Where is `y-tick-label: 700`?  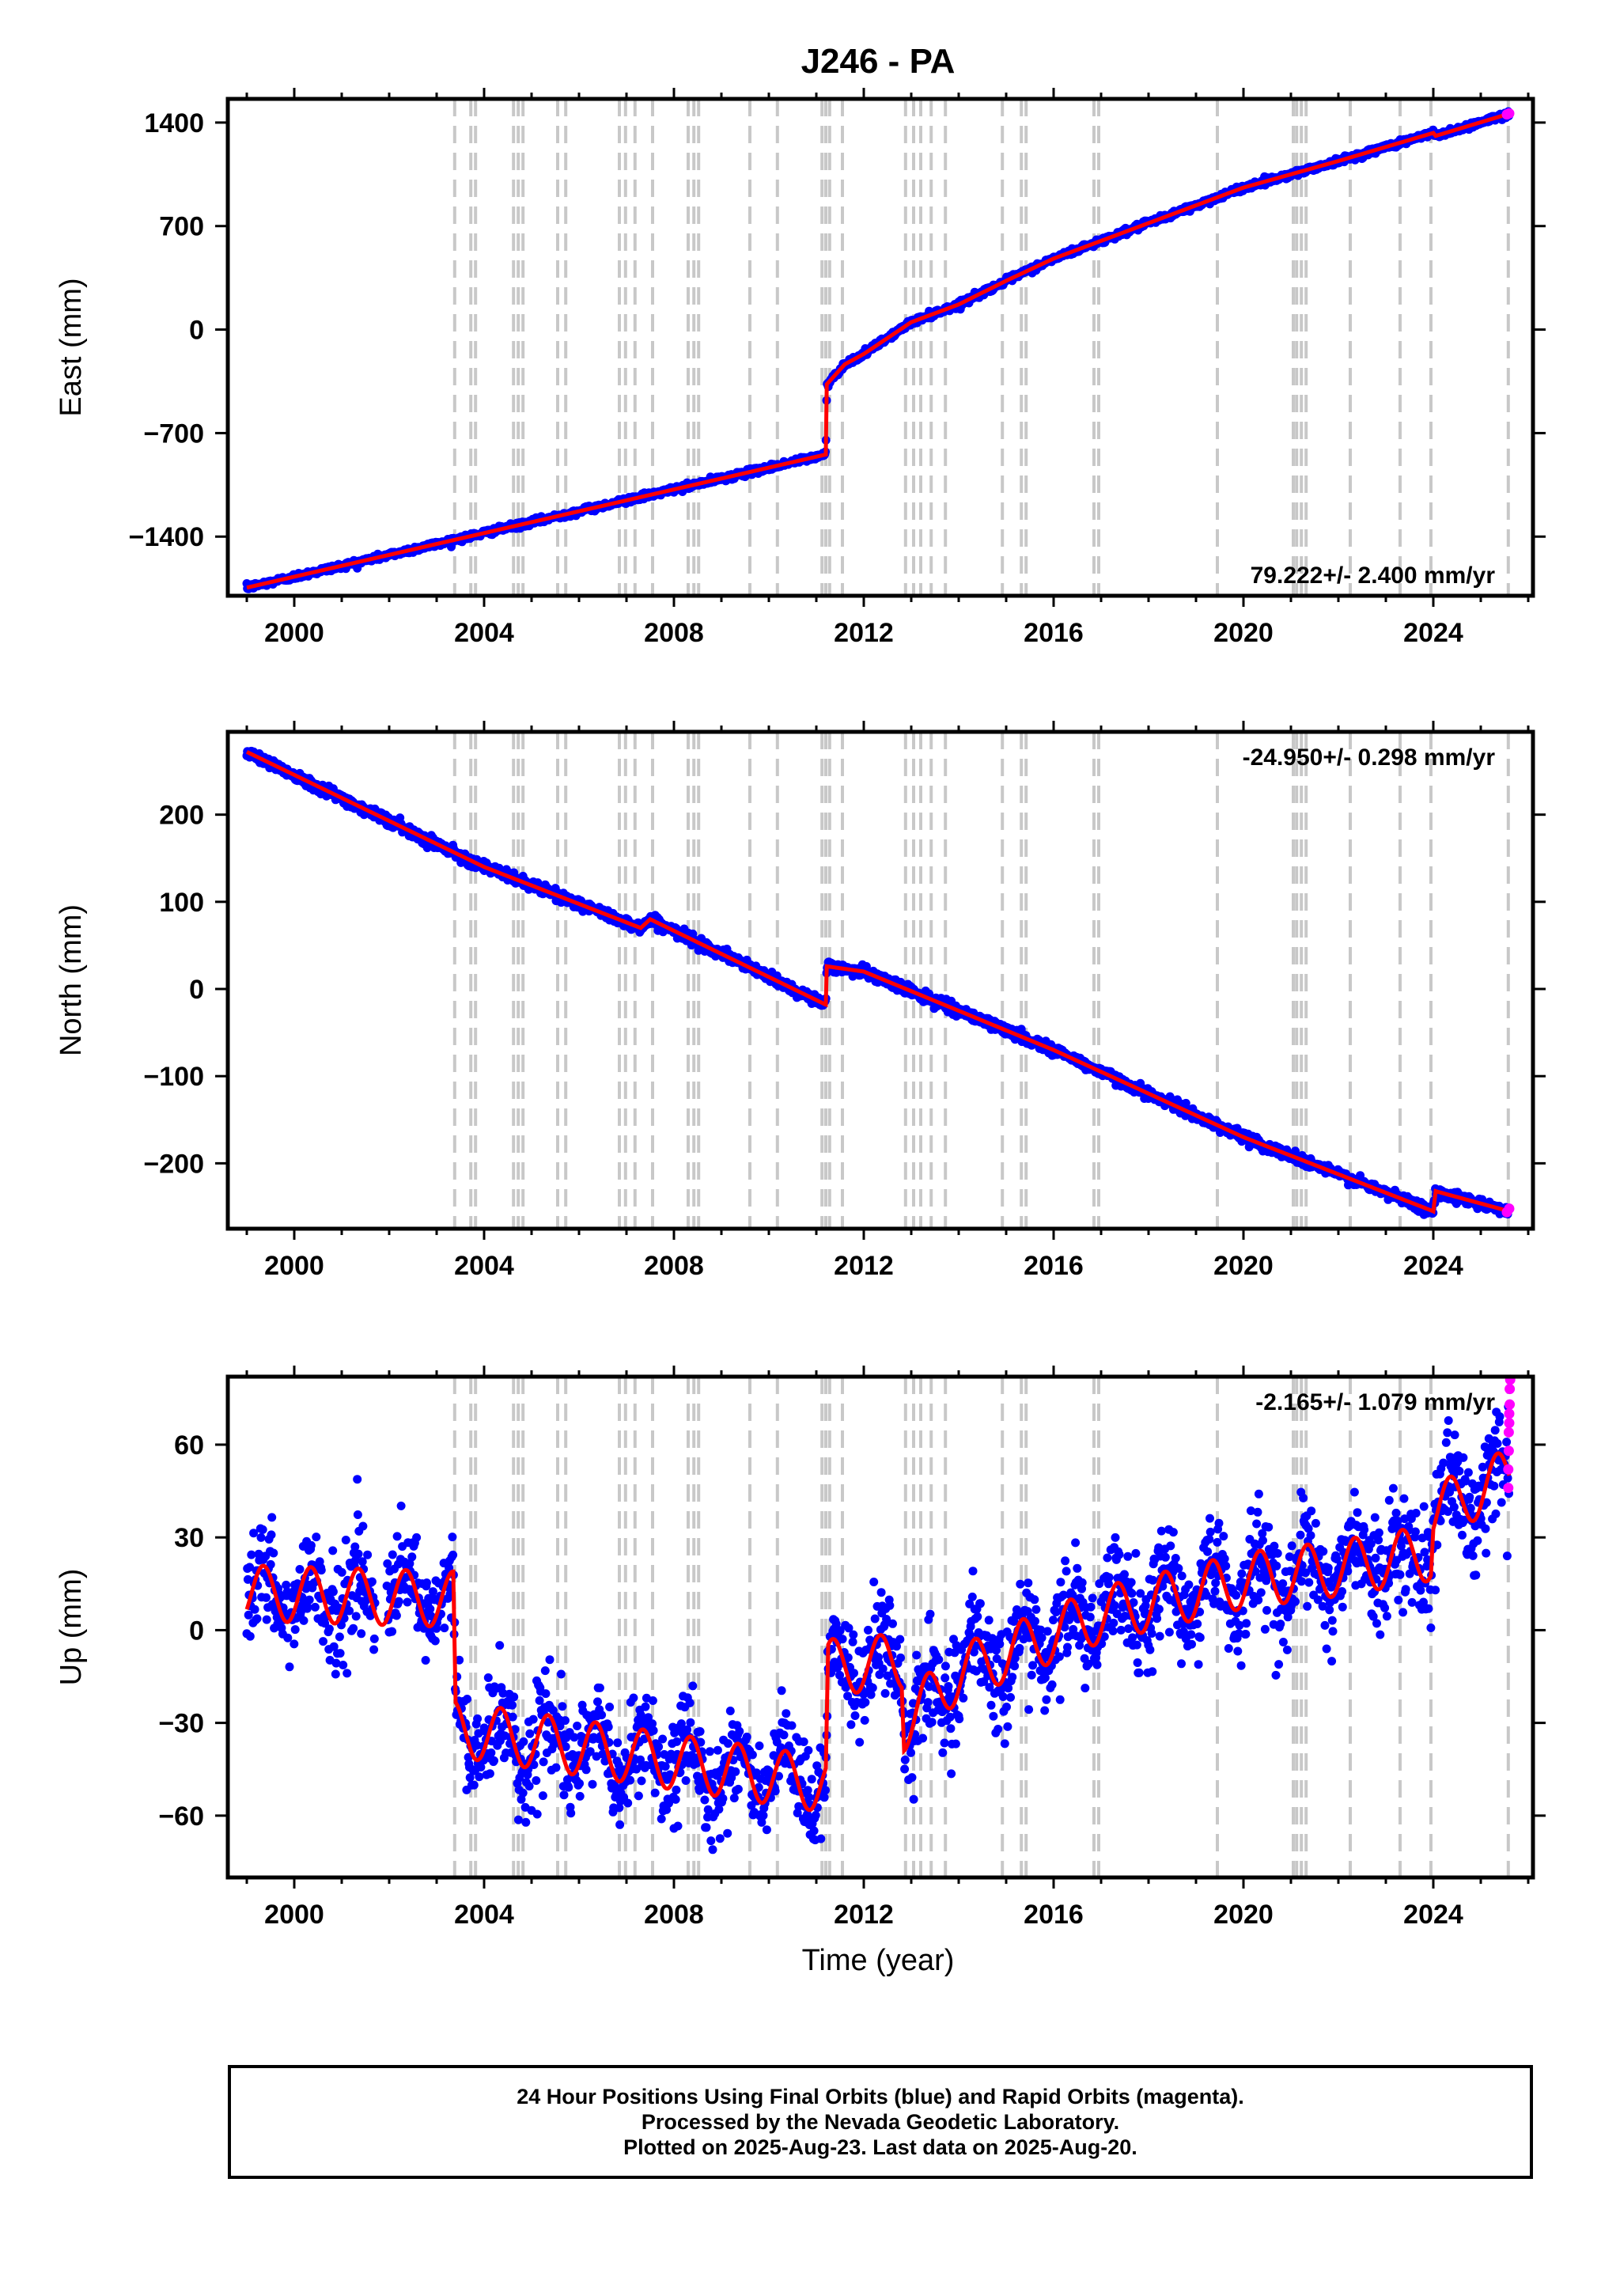 y-tick-label: 700 is located at coordinates (182, 227).